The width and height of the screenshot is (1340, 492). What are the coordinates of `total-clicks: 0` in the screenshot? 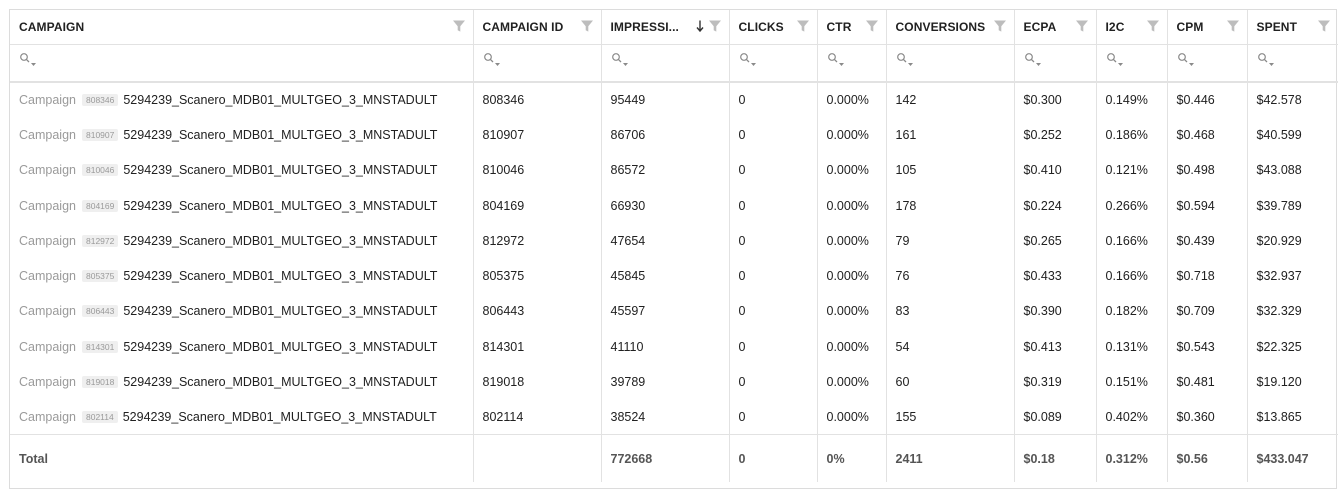 It's located at (773, 458).